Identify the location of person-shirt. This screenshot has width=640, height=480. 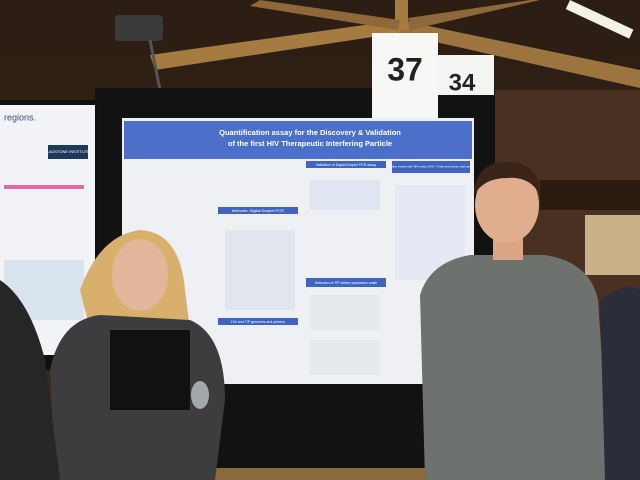
(515, 367).